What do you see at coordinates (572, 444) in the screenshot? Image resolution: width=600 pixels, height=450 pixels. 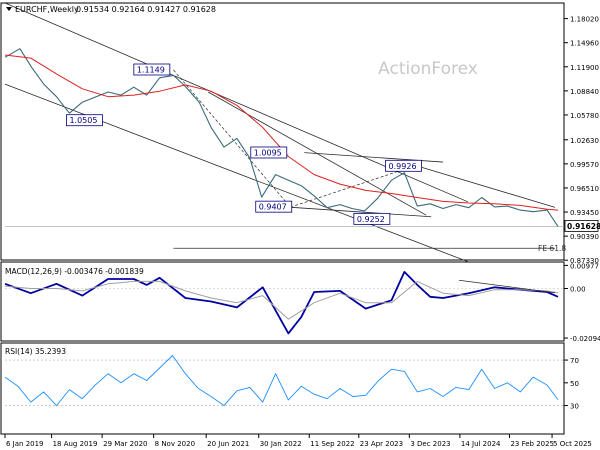 I see `x-axis-tick-label: 5 Oct 2025` at bounding box center [572, 444].